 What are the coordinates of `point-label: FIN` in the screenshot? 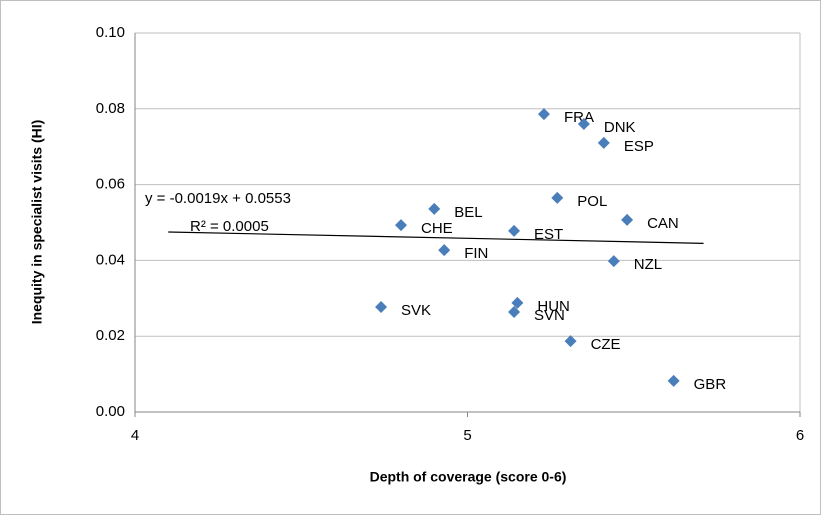 It's located at (476, 253).